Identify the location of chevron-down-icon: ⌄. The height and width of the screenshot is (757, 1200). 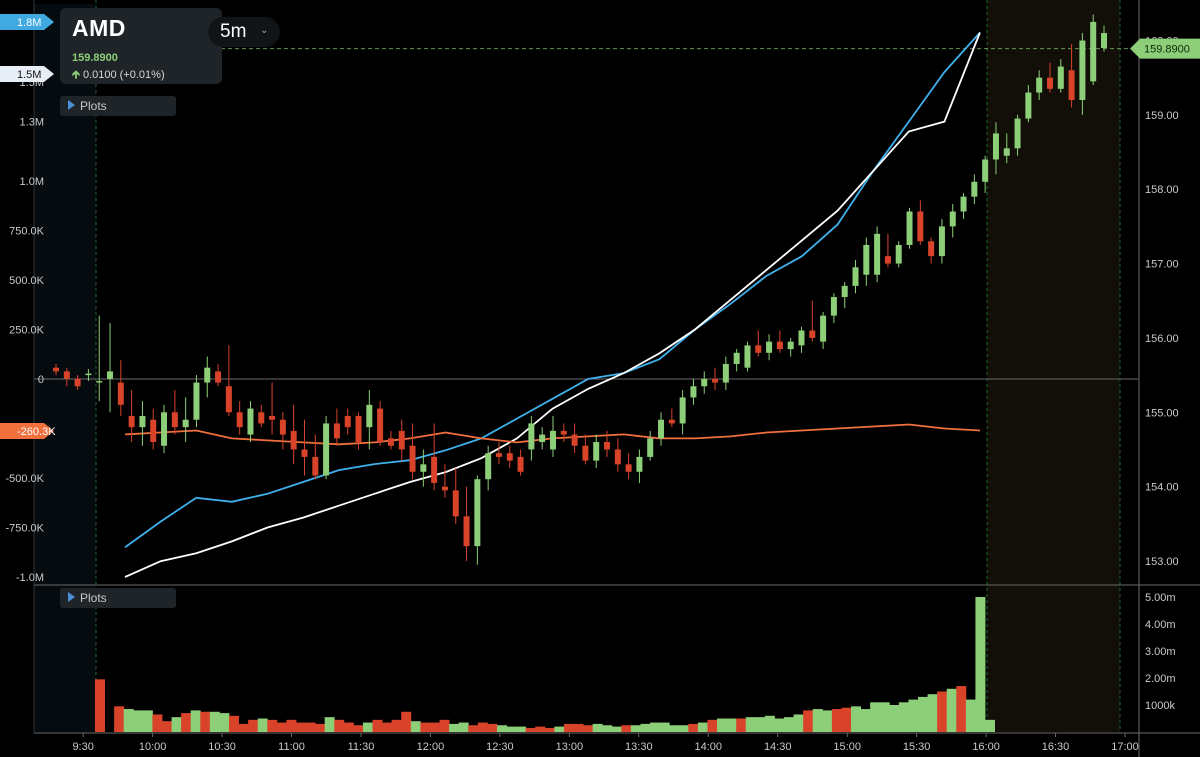
(264, 30).